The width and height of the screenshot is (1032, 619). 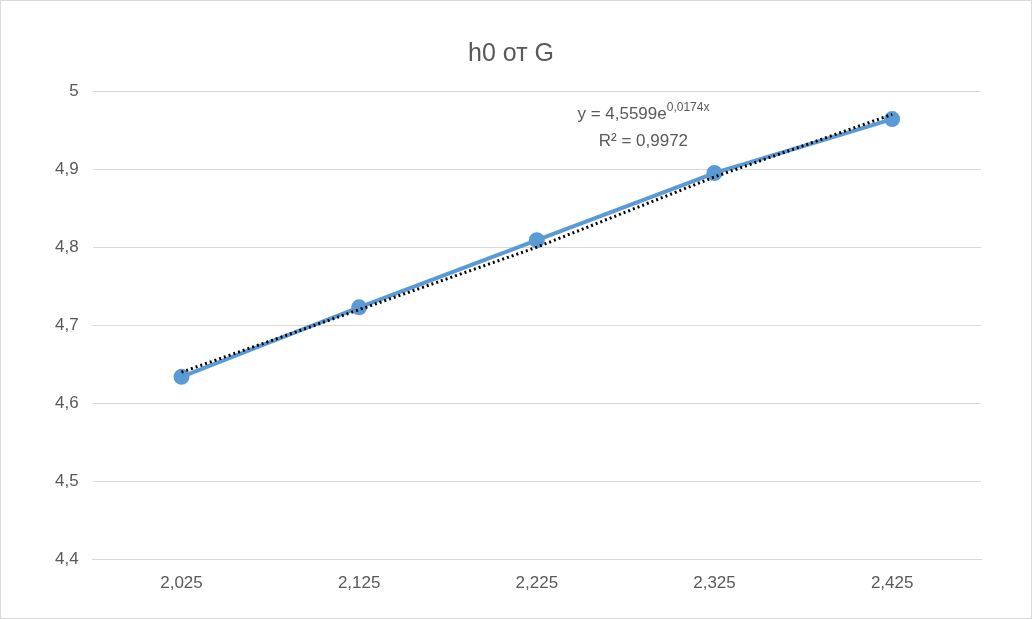 What do you see at coordinates (66, 324) in the screenshot?
I see `y-tick-label: 4,7` at bounding box center [66, 324].